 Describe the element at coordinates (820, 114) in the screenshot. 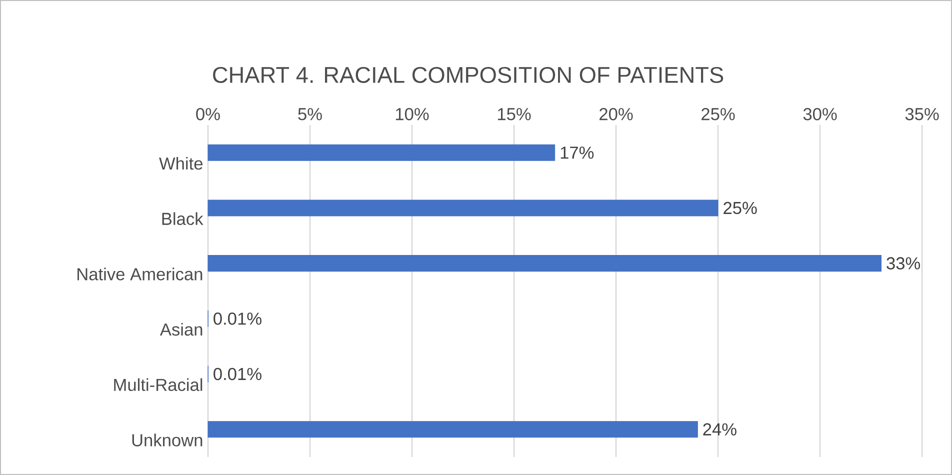

I see `x-tick-label: 30%` at that location.